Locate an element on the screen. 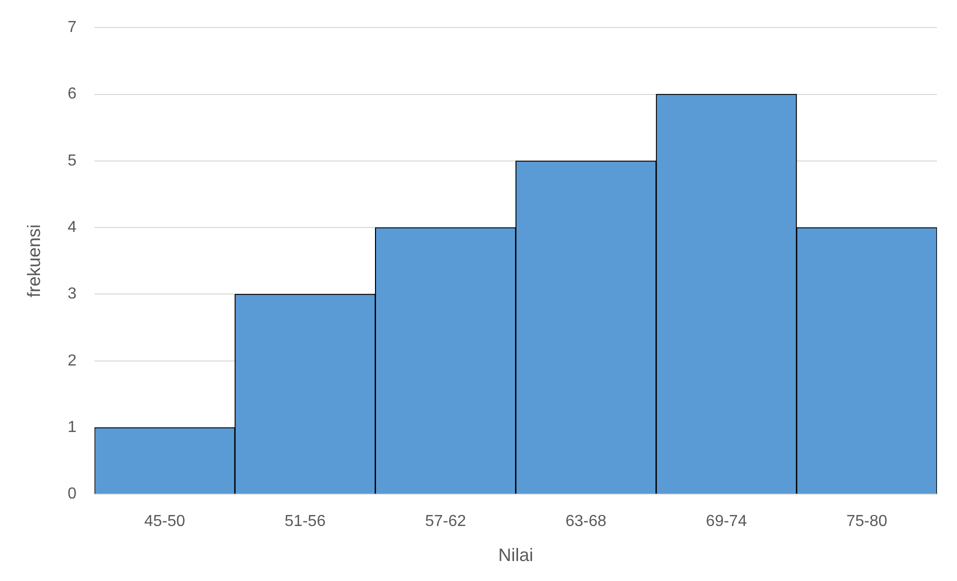 This screenshot has height=581, width=957. y-tick-label: 4 is located at coordinates (72, 227).